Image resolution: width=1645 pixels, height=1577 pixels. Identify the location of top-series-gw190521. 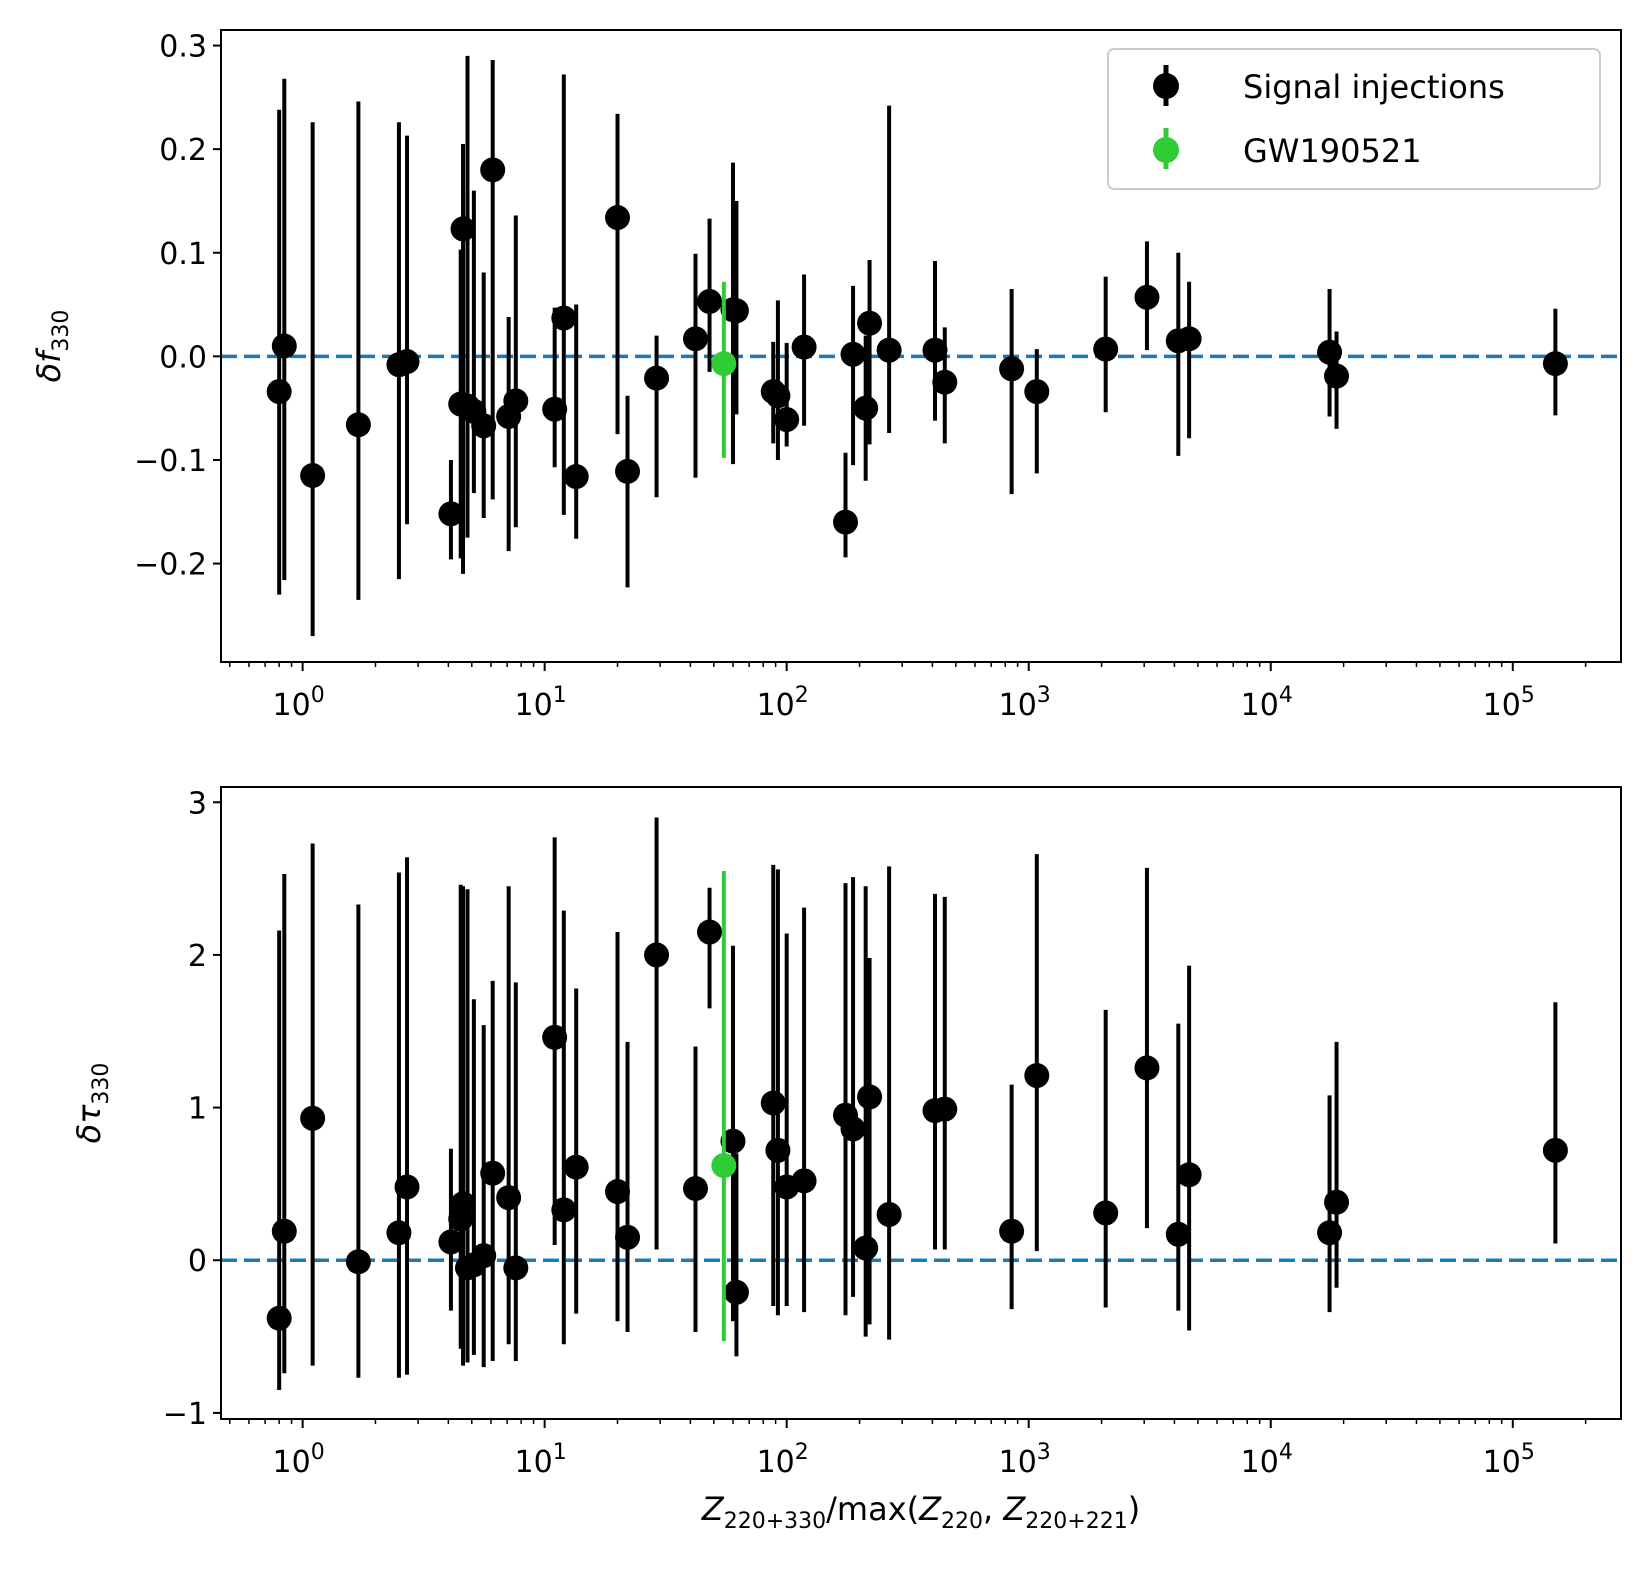
(724, 369).